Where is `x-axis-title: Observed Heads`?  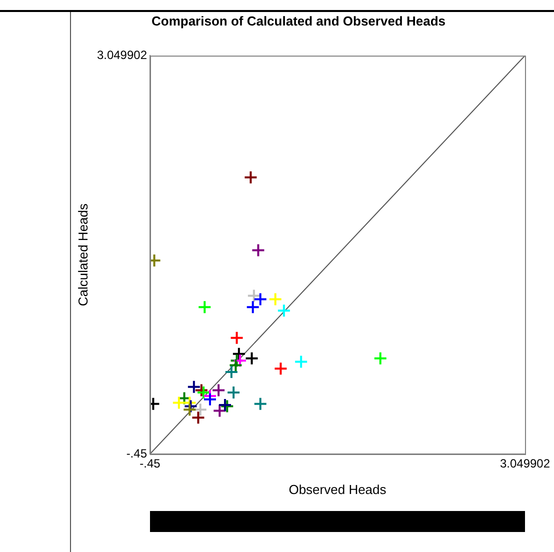 x-axis-title: Observed Heads is located at coordinates (337, 489).